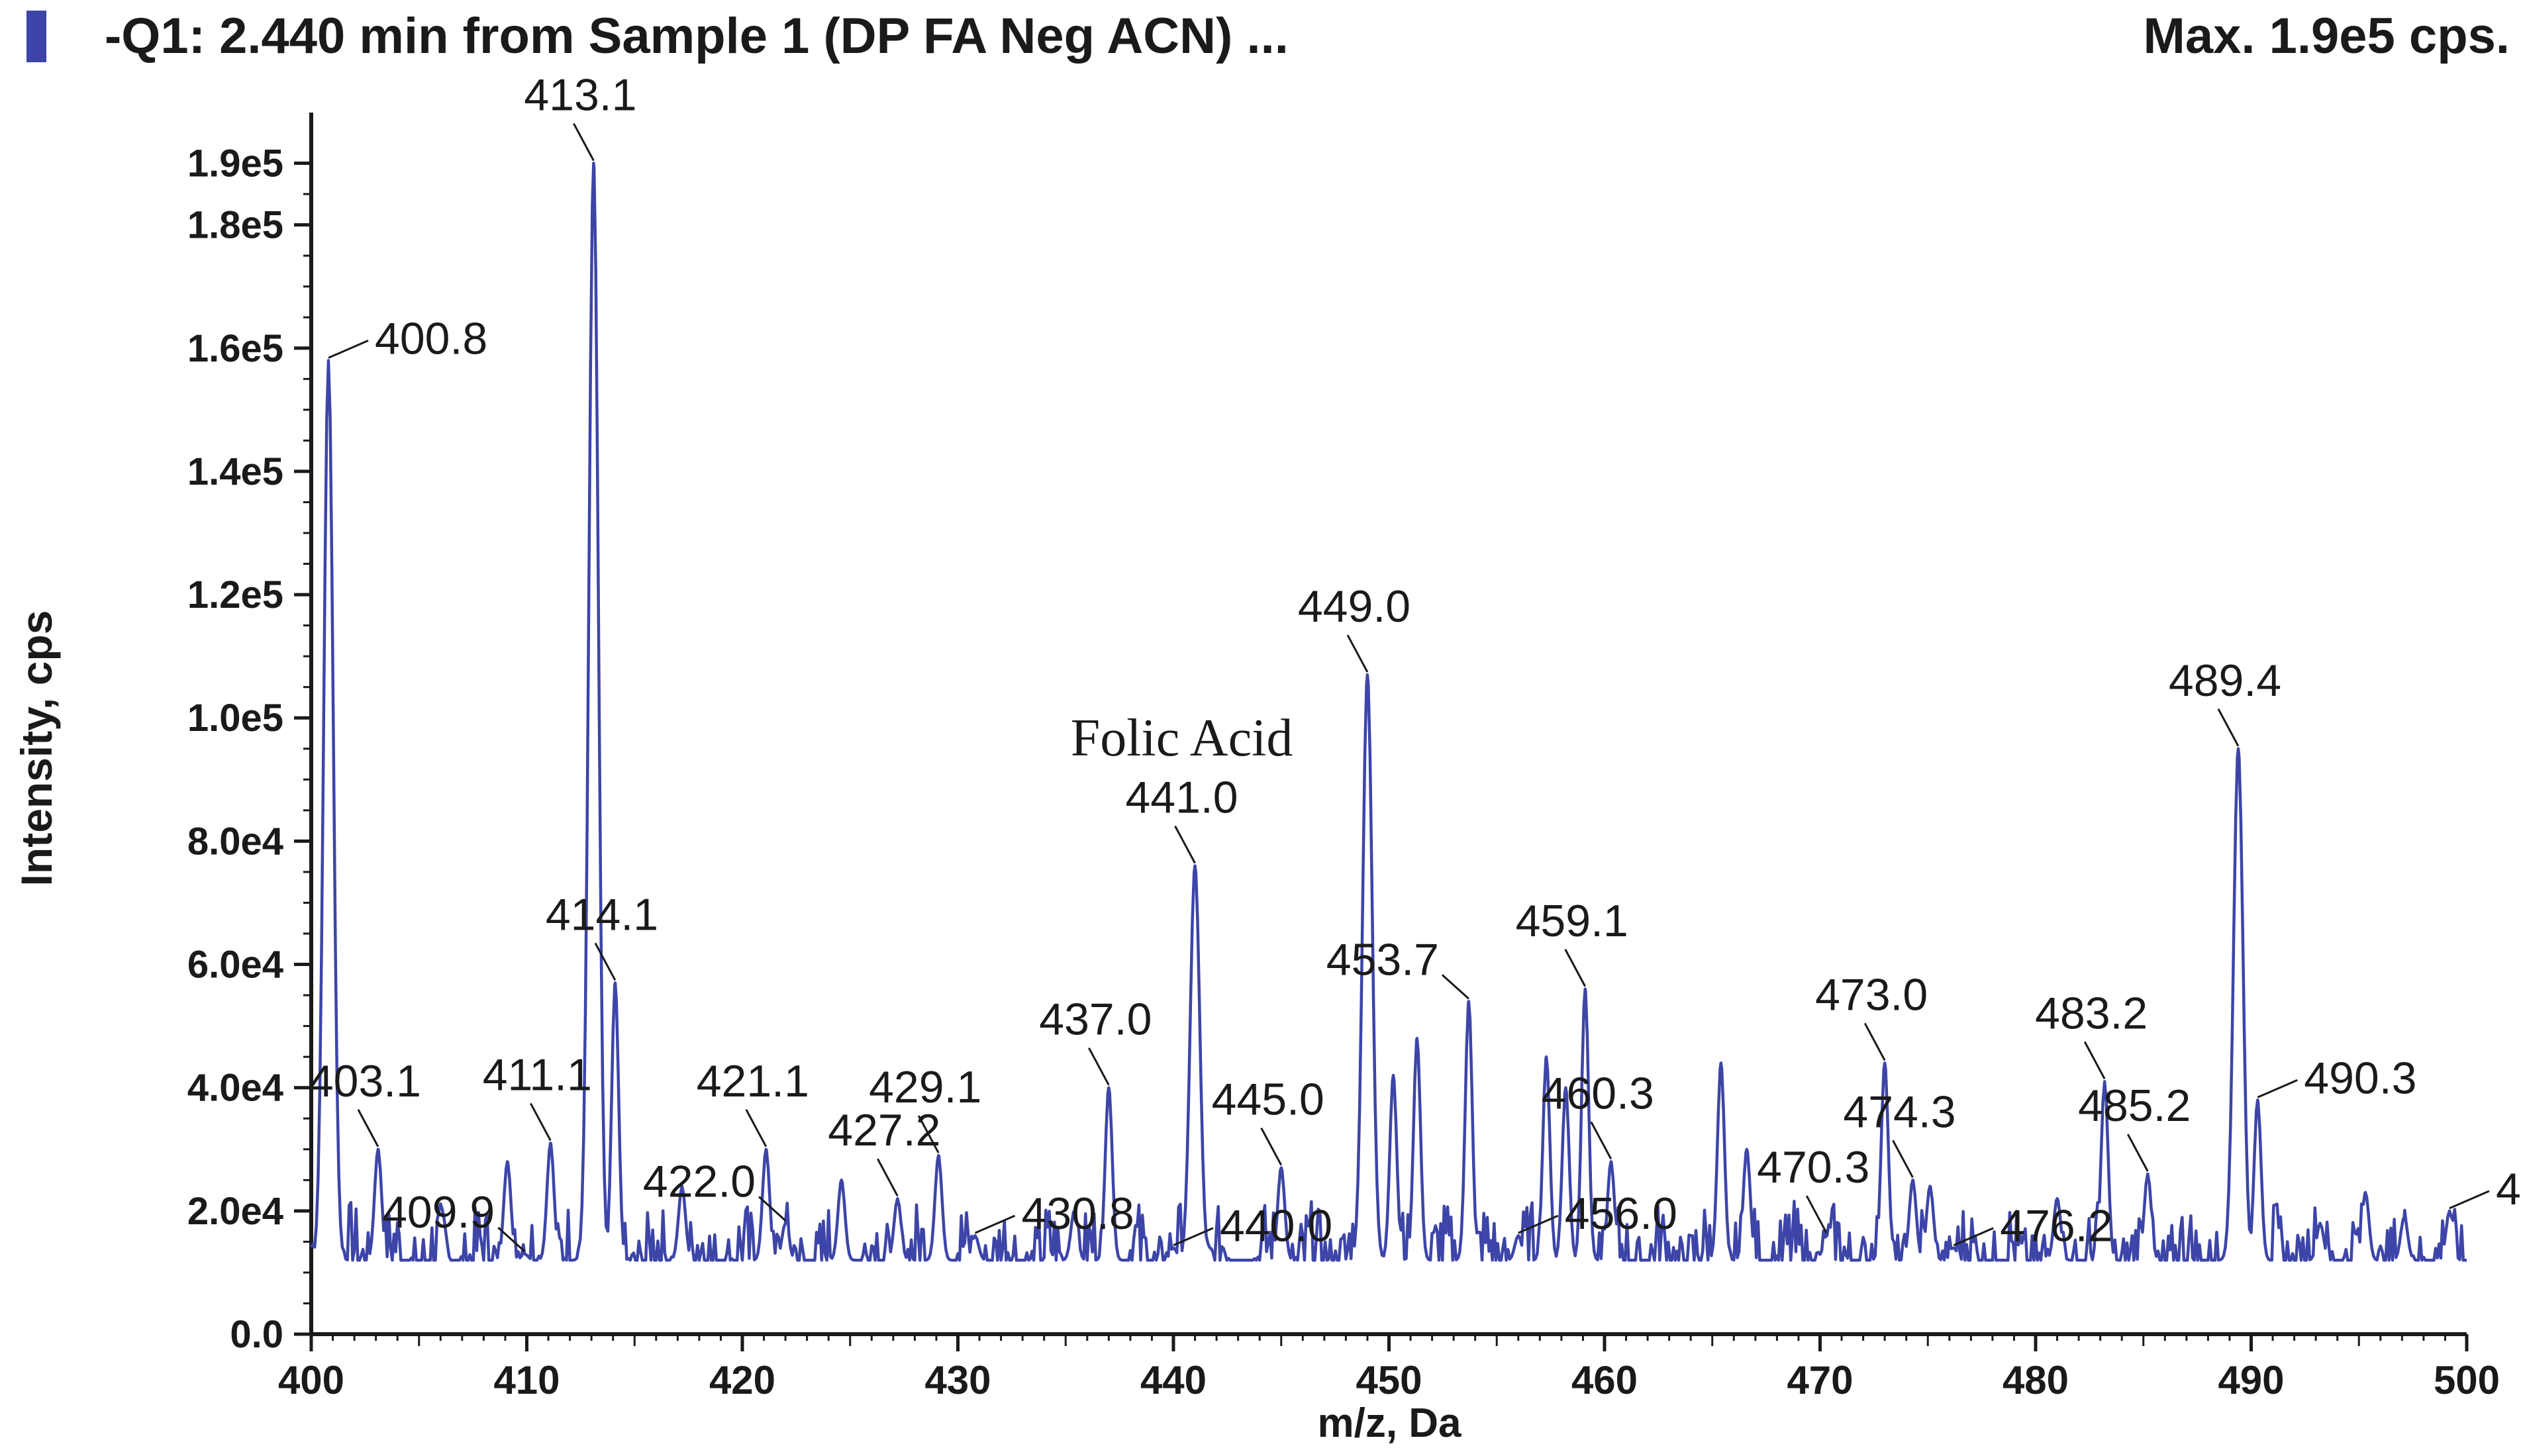  What do you see at coordinates (2134, 1106) in the screenshot?
I see `peak-label: 485.2` at bounding box center [2134, 1106].